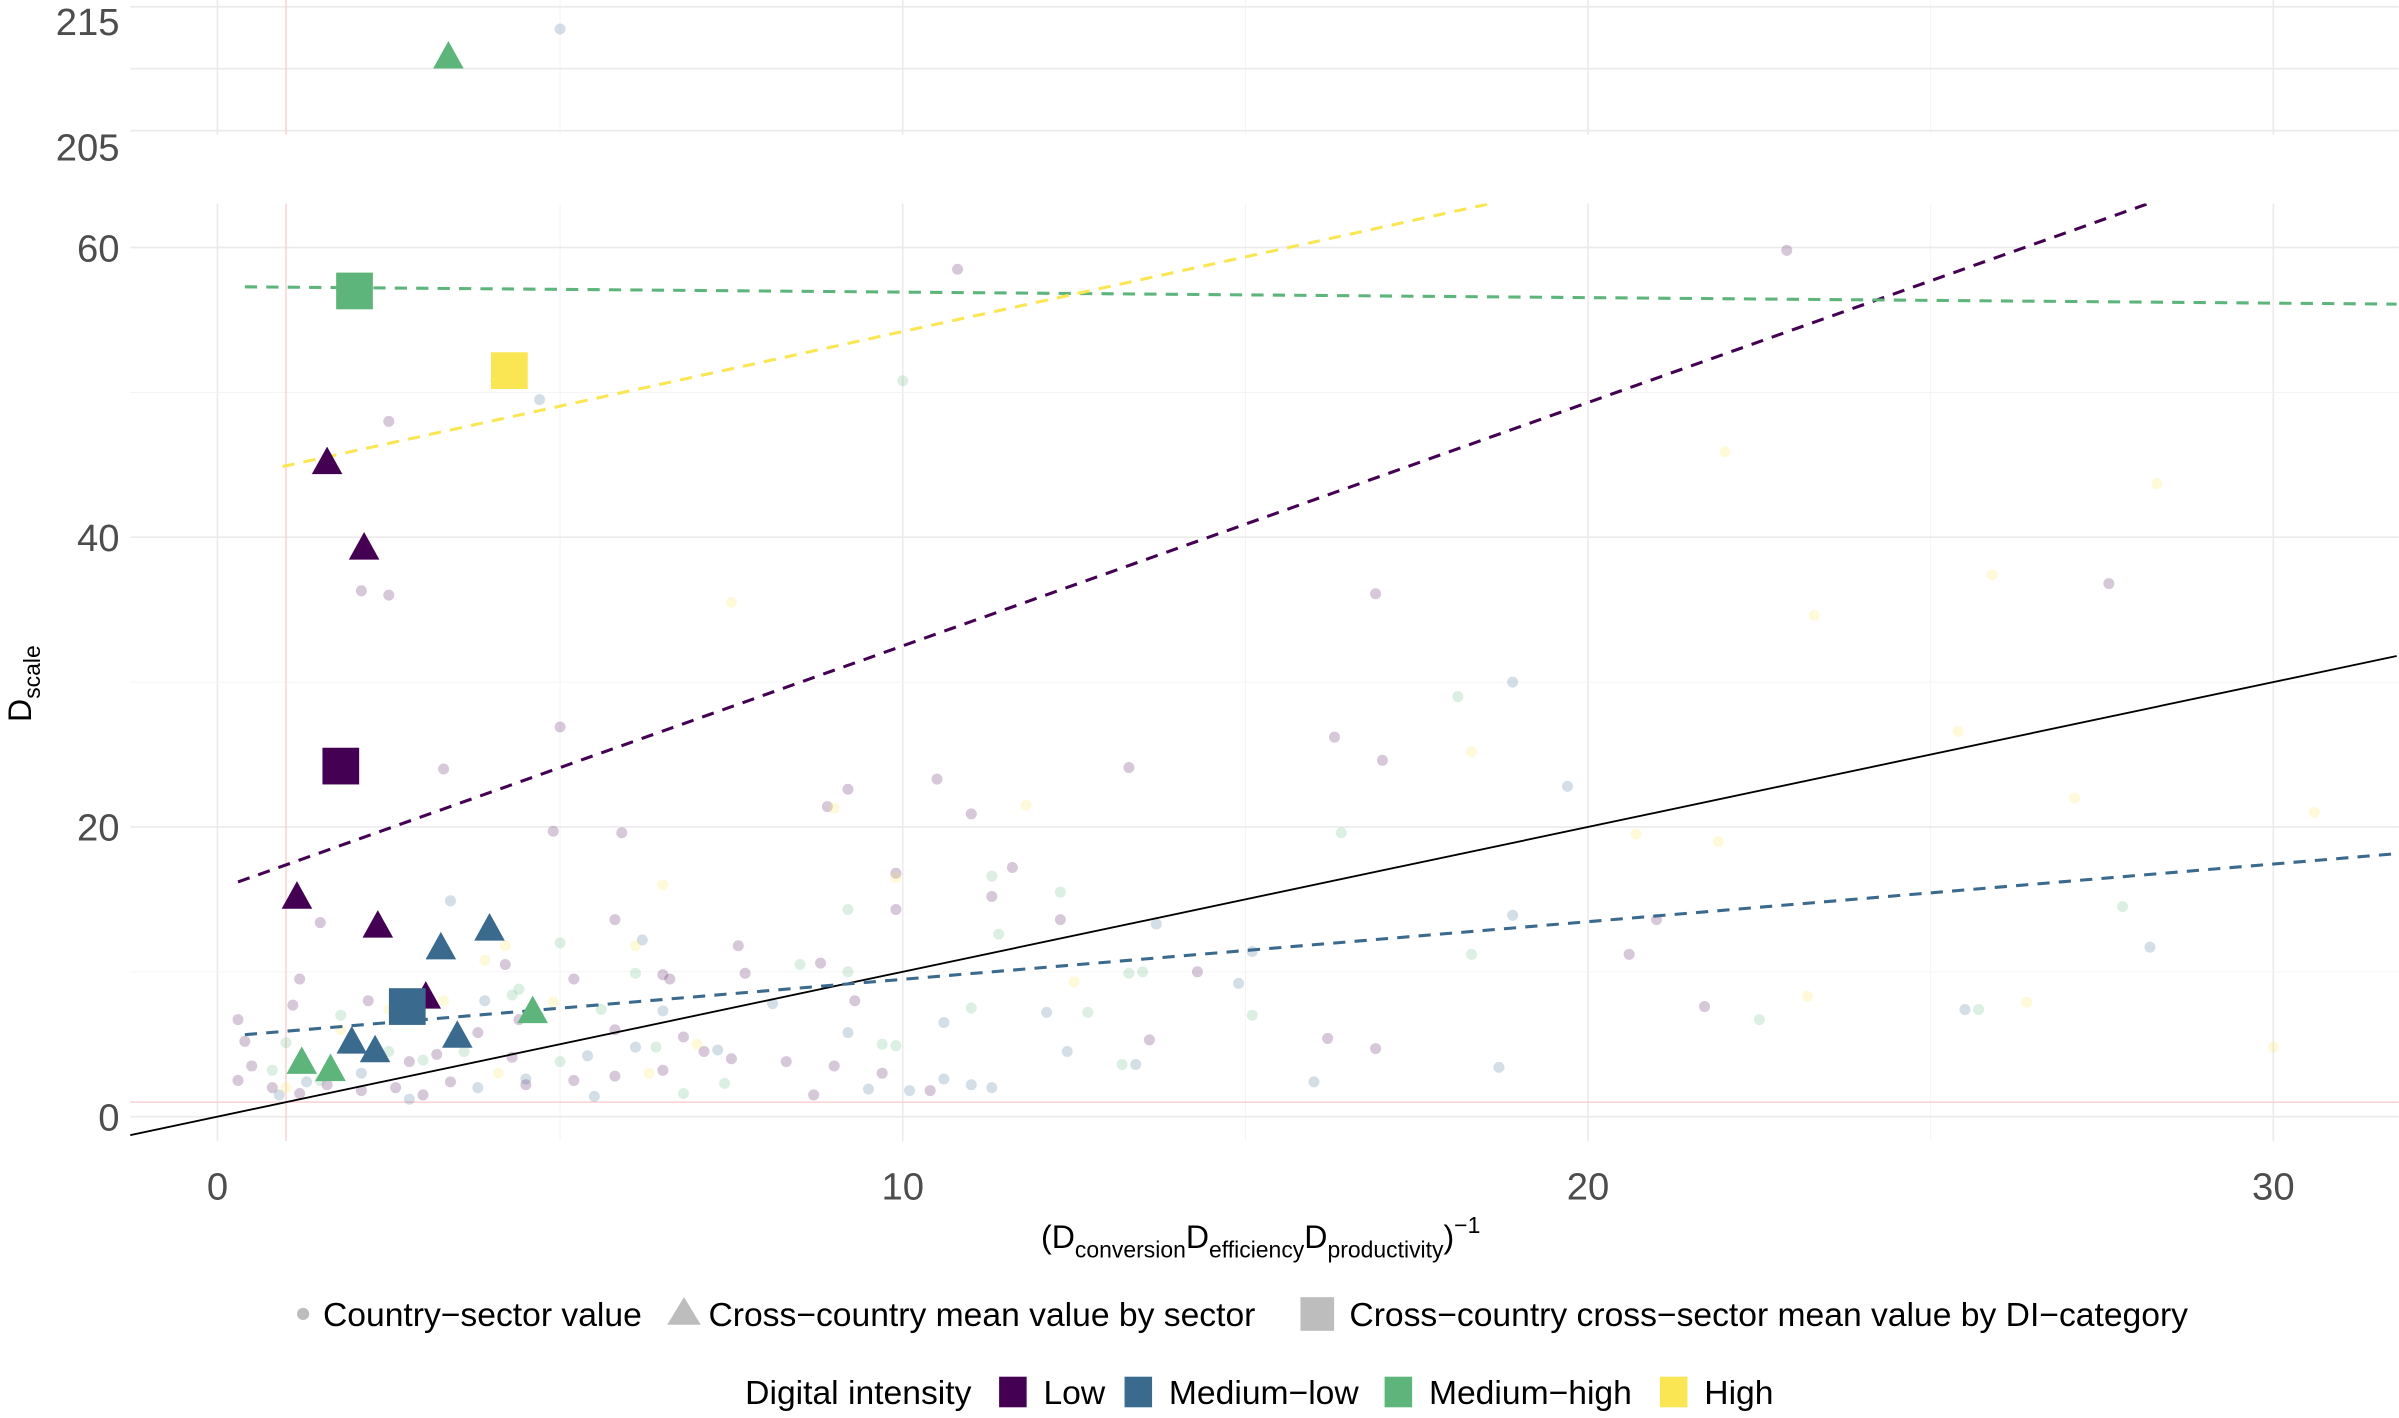 The width and height of the screenshot is (2399, 1418). Describe the element at coordinates (1317, 1314) in the screenshot. I see `legend-square-icon` at that location.